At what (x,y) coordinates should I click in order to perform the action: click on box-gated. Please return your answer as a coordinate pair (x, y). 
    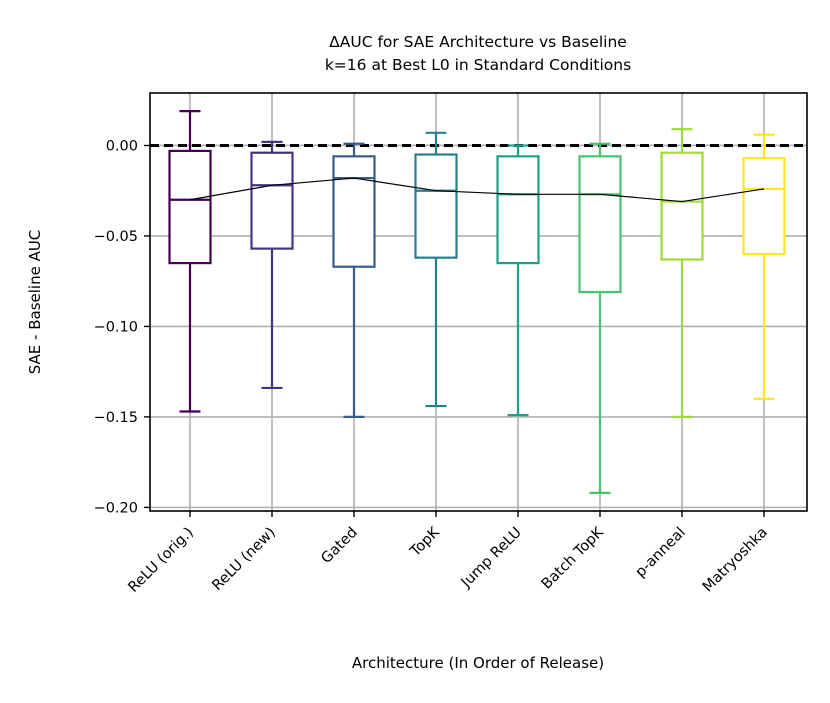
    Looking at the image, I should click on (354, 280).